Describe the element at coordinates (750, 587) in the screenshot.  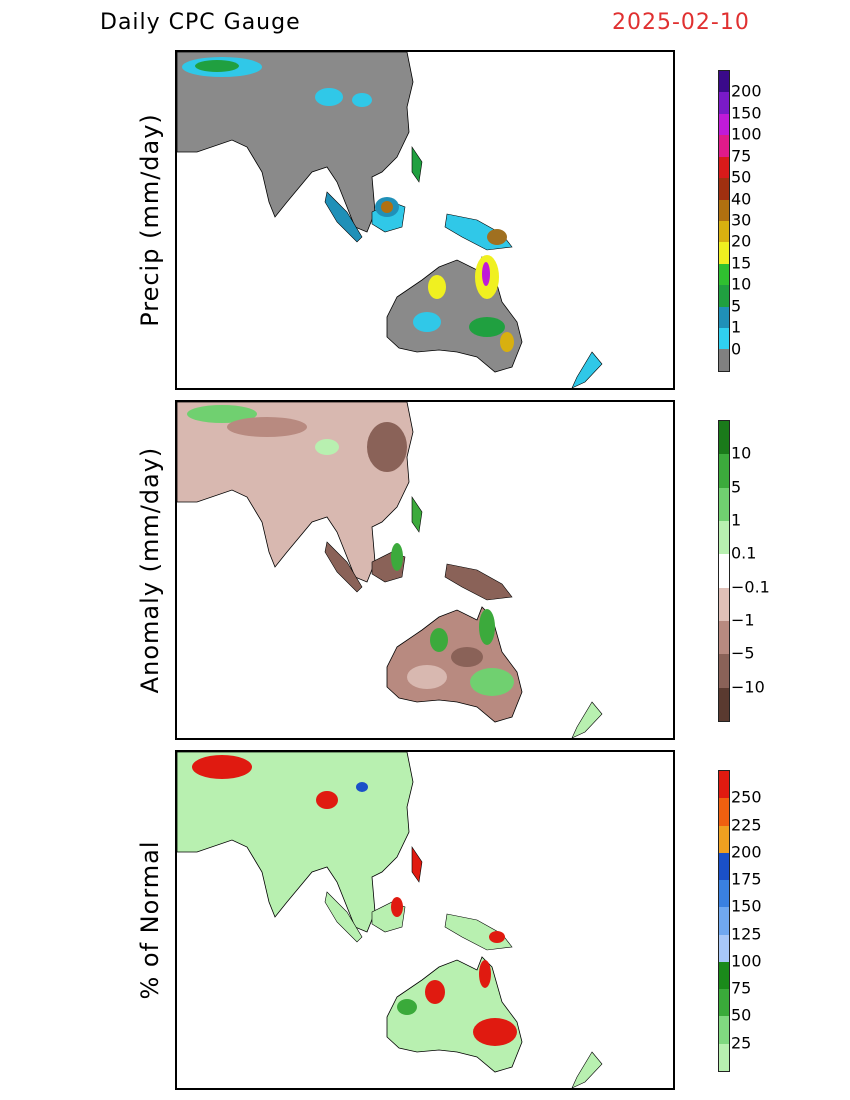
I see `colorbar-label: −0.1` at that location.